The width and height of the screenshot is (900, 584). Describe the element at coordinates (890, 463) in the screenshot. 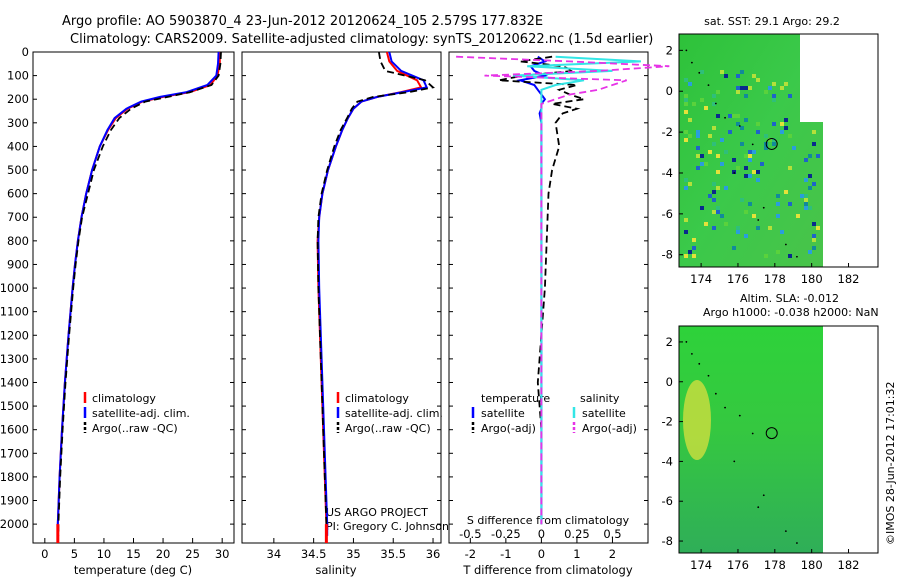

I see `imos-timestamp: ©IMOS 28-Jun-2012 17:01:32` at that location.